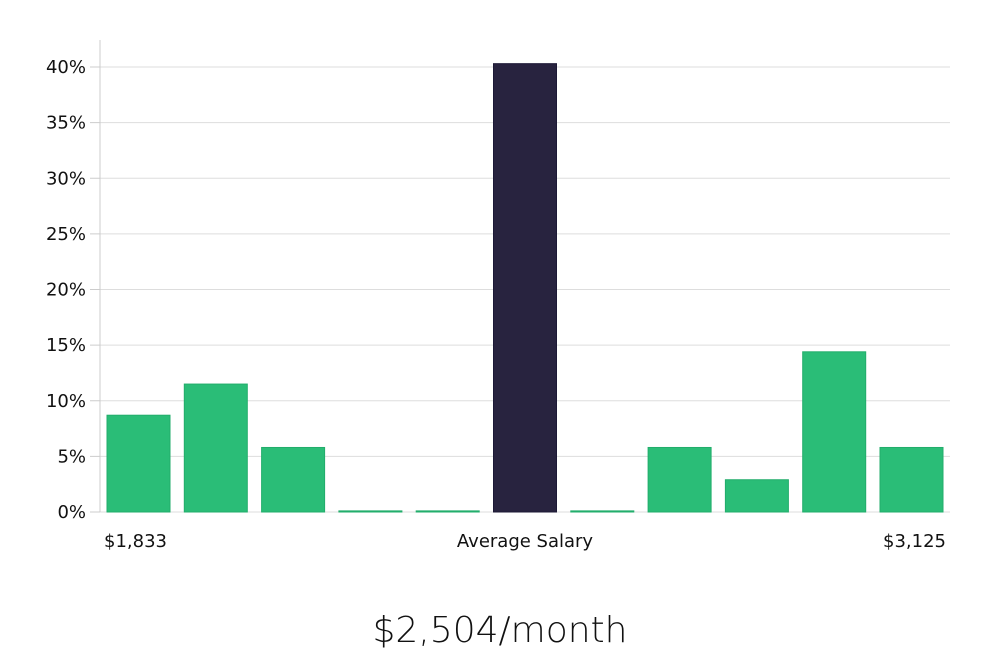 The image size is (1000, 660). Describe the element at coordinates (66, 123) in the screenshot. I see `y-tick-label: 35%` at that location.